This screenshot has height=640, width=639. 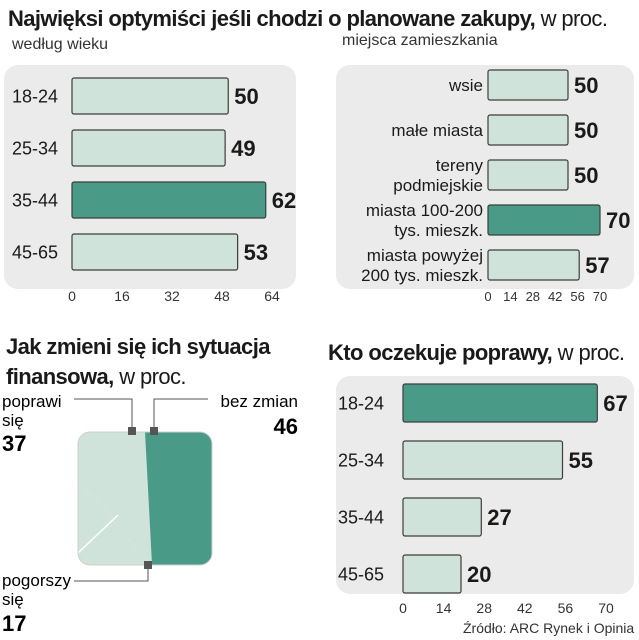 I want to click on age-value-label: 50, so click(x=246, y=96).